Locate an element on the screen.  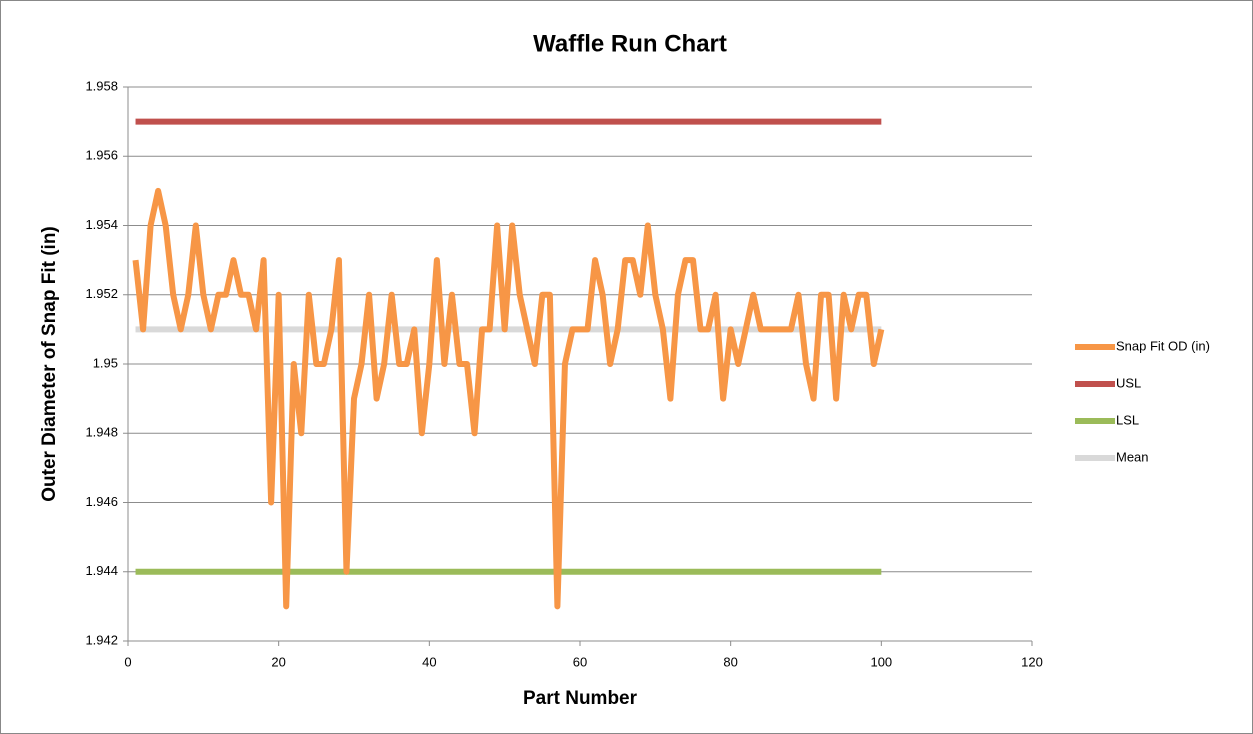
y-tick-label: 1.952 is located at coordinates (101, 293).